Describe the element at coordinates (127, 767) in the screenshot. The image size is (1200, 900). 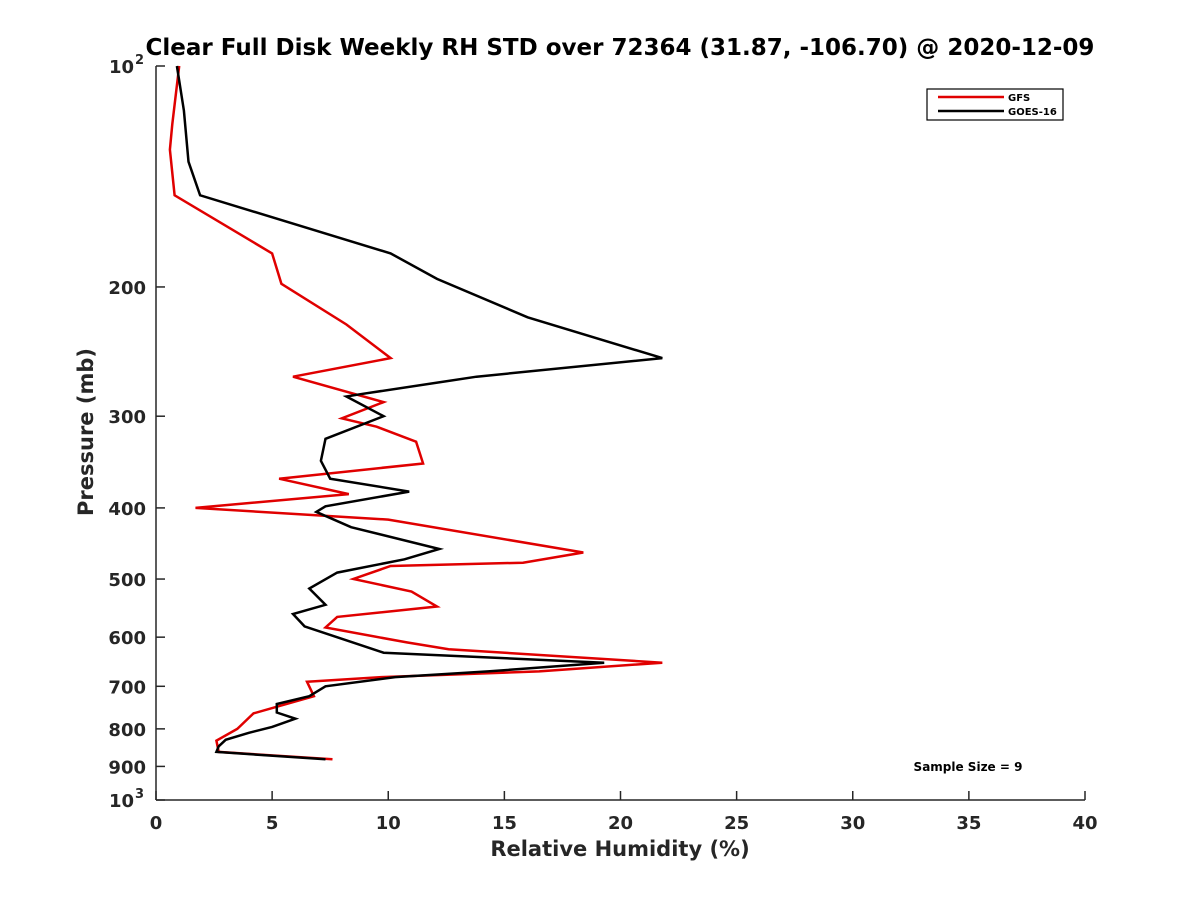
I see `y-tick-label: 900` at that location.